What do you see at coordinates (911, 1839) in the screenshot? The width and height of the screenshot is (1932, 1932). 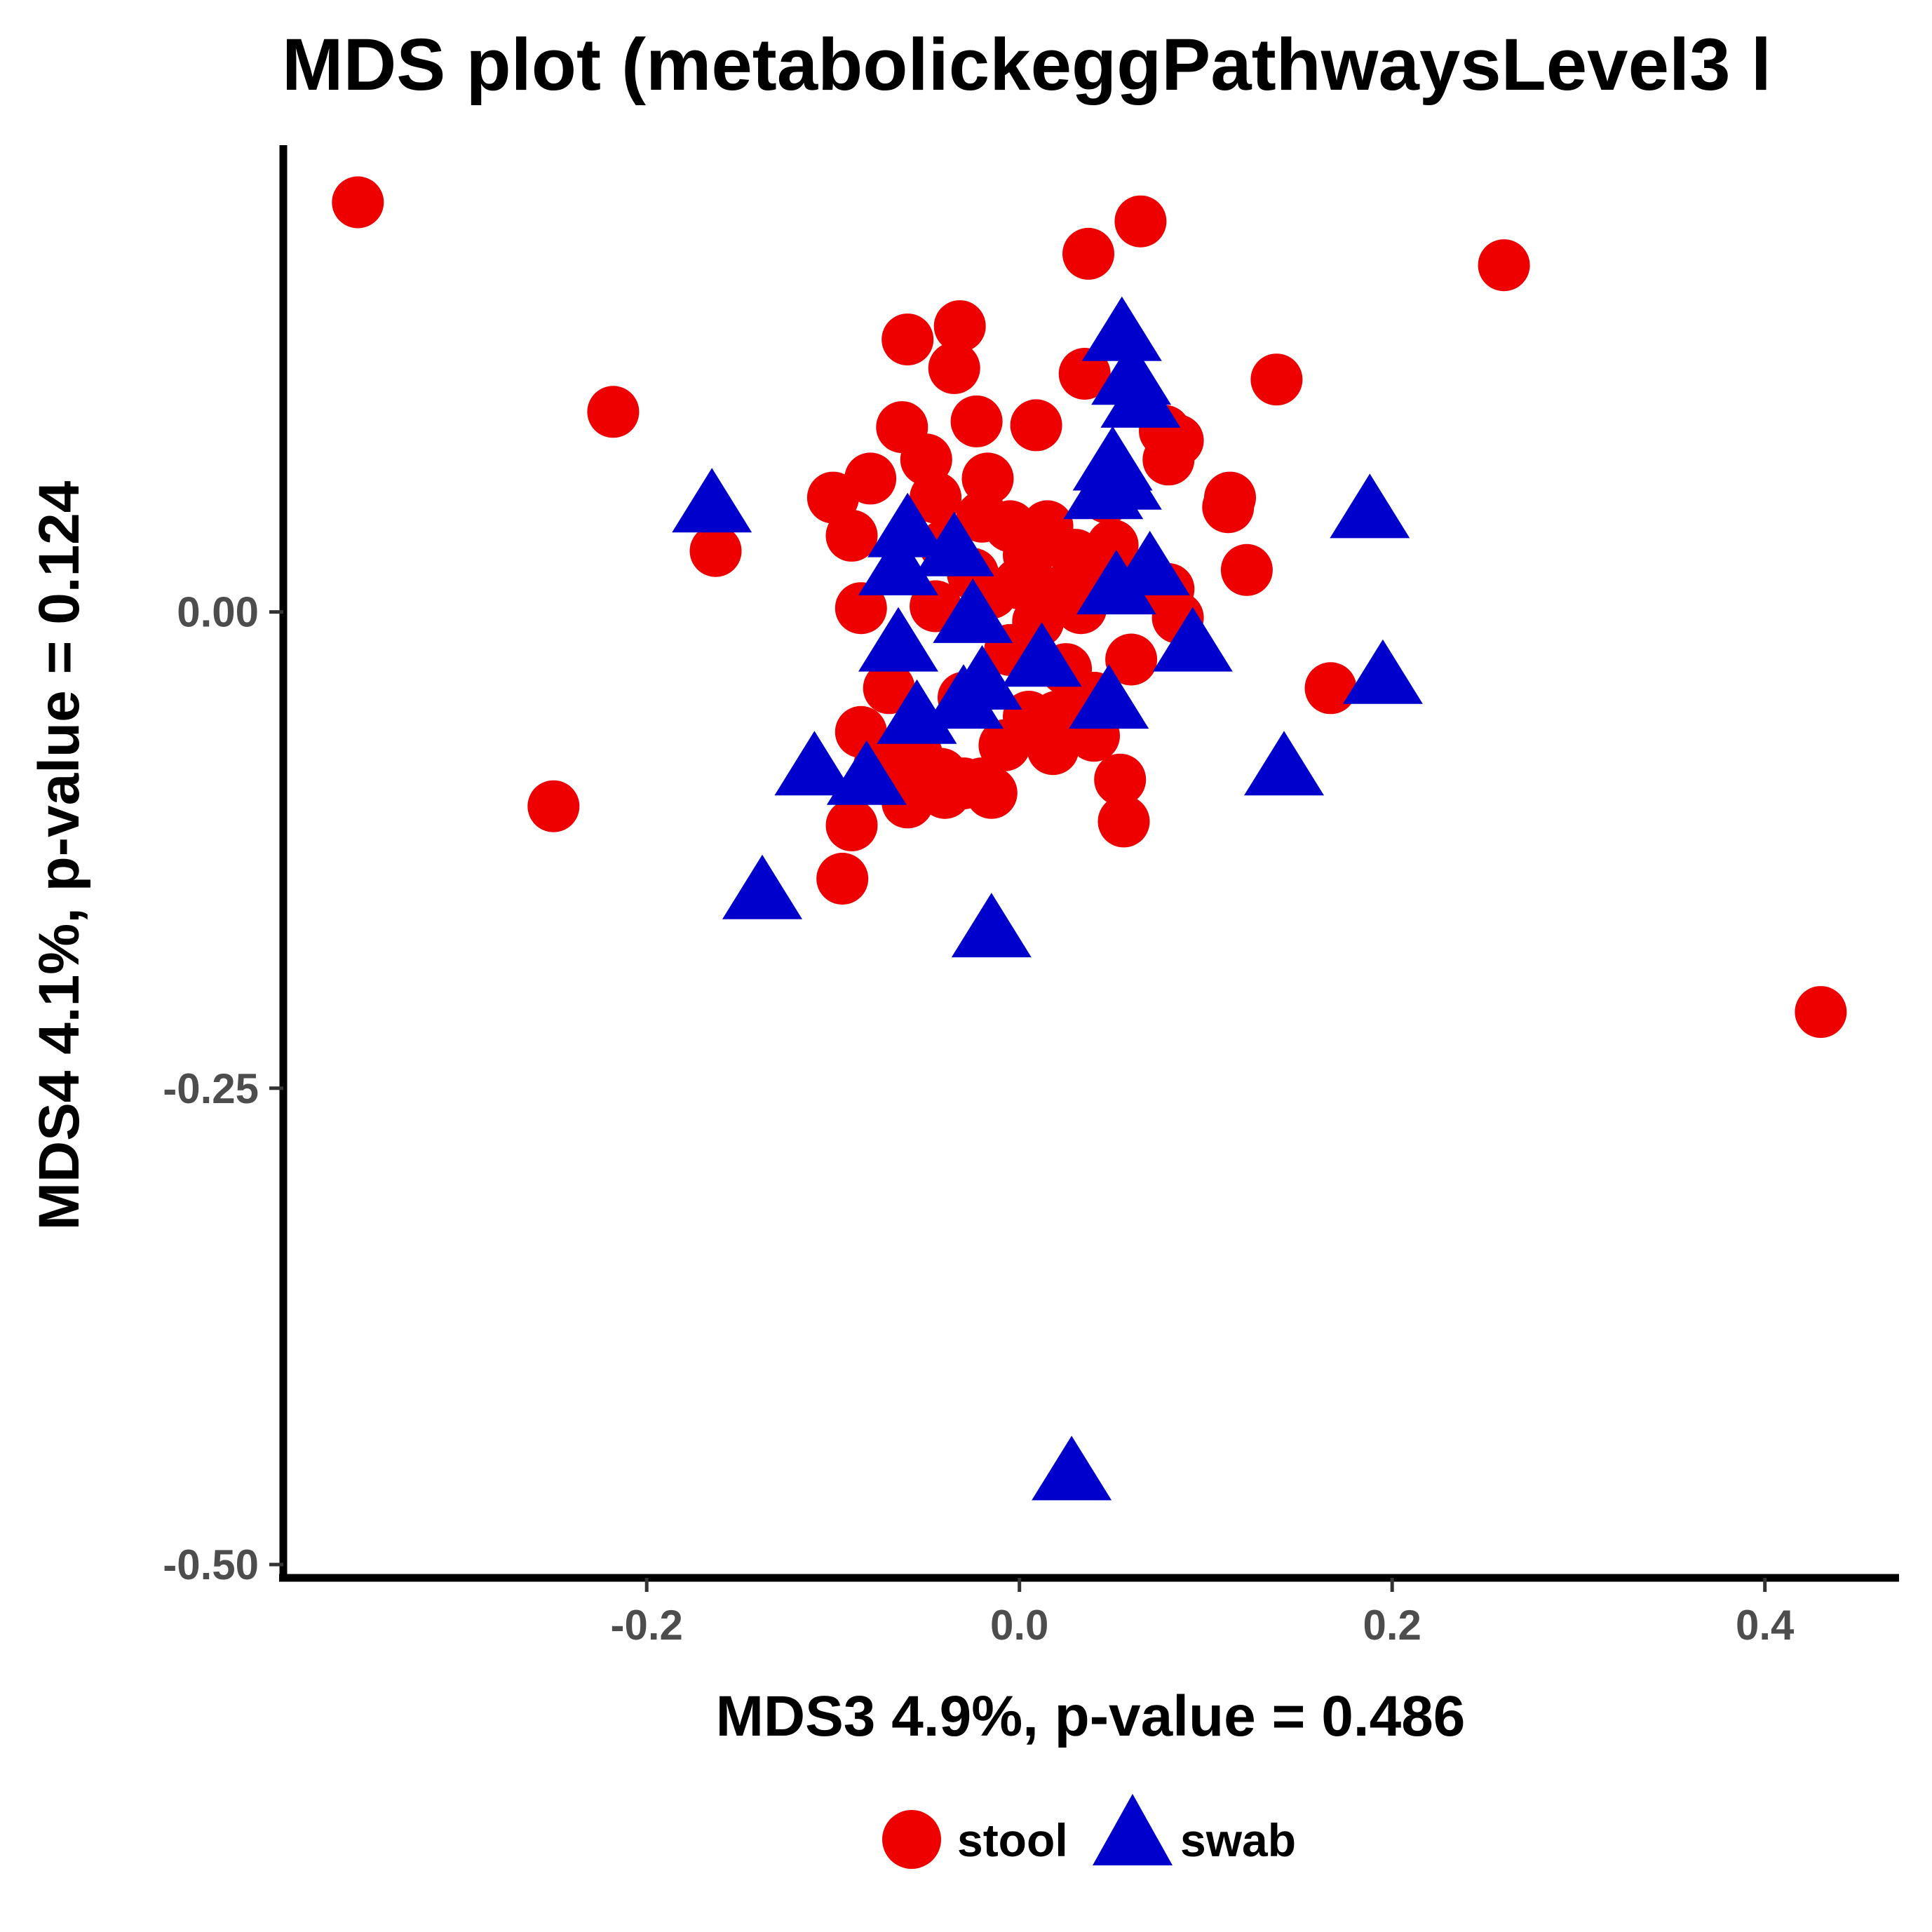 I see `legend-stool-marker` at bounding box center [911, 1839].